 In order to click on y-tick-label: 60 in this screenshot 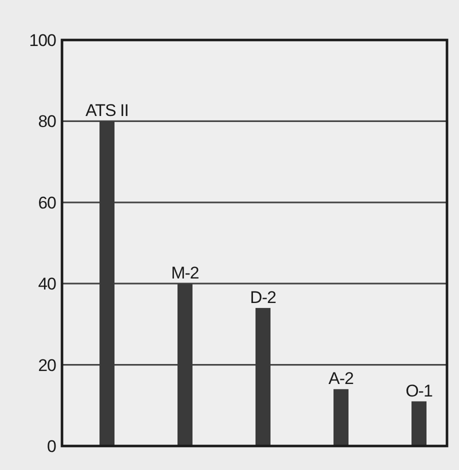, I will do `click(47, 202)`.